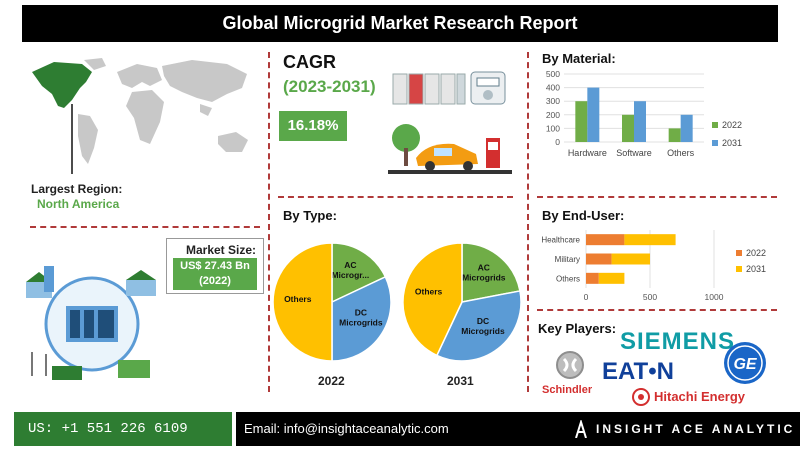 This screenshot has width=800, height=450. What do you see at coordinates (309, 62) in the screenshot?
I see `cagr-label: CAGR` at bounding box center [309, 62].